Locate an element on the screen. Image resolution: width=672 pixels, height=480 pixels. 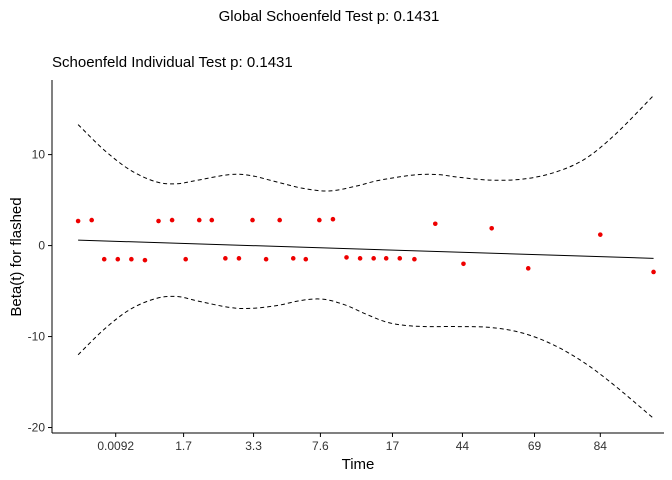
x-axis-ticks: 0.0092 1.7 3.3 7.6 17 44 69 84 is located at coordinates (352, 443).